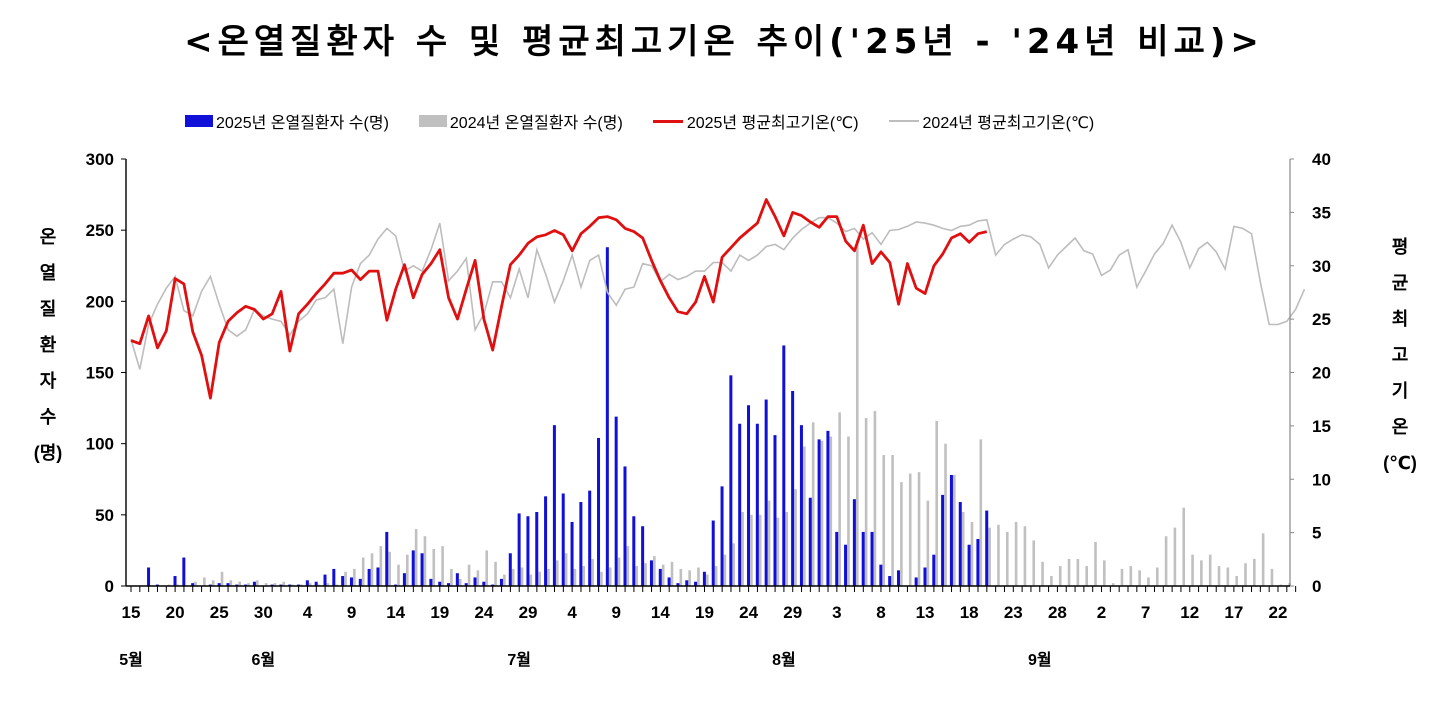 This screenshot has width=1448, height=702. Describe the element at coordinates (1278, 612) in the screenshot. I see `x-tick-label: 22` at that location.